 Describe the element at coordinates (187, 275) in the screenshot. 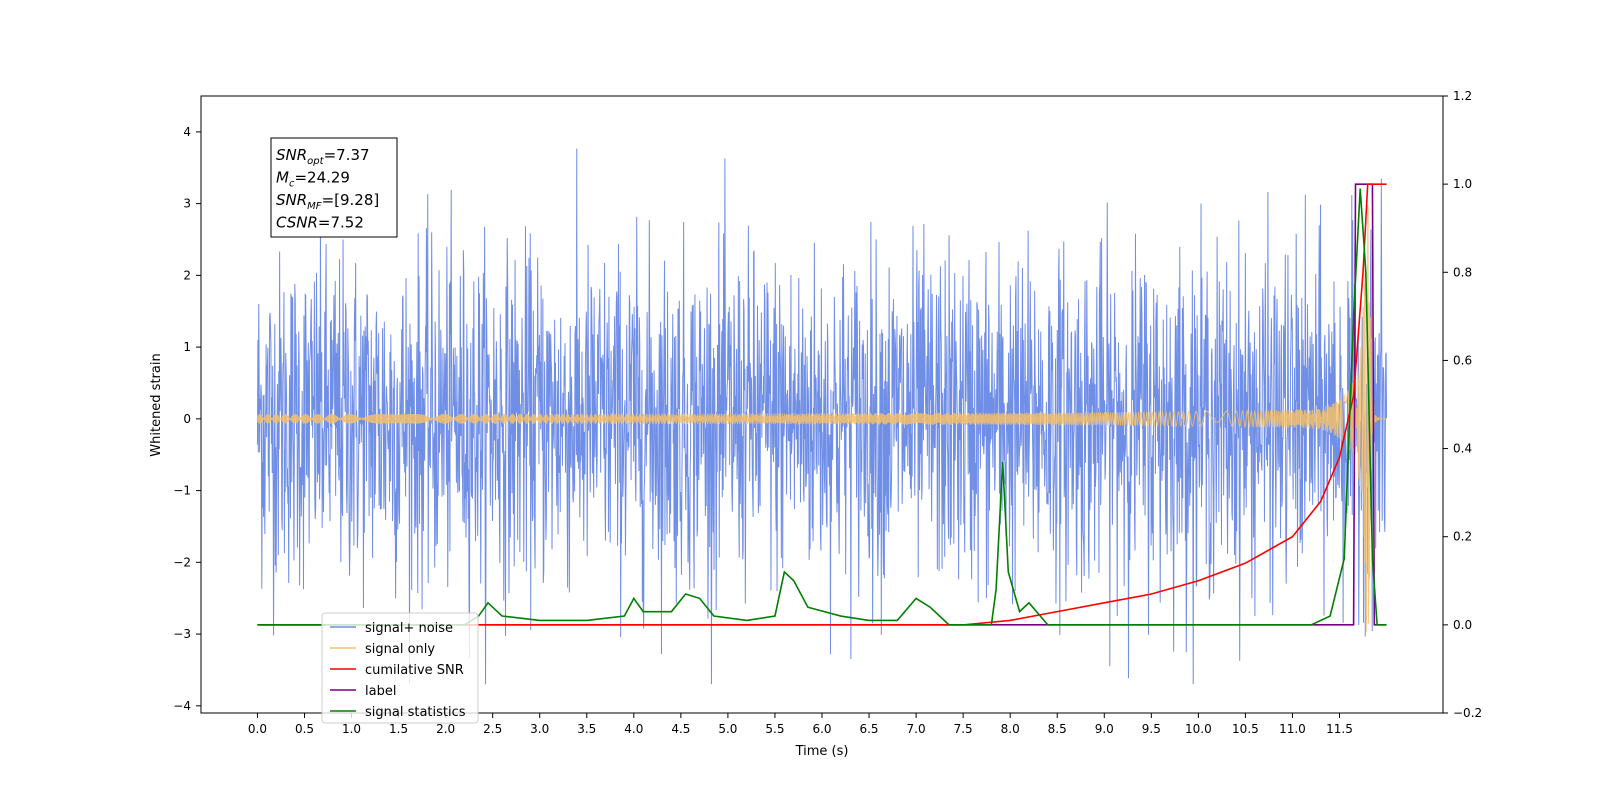

I see `y-tick-label: 2` at that location.